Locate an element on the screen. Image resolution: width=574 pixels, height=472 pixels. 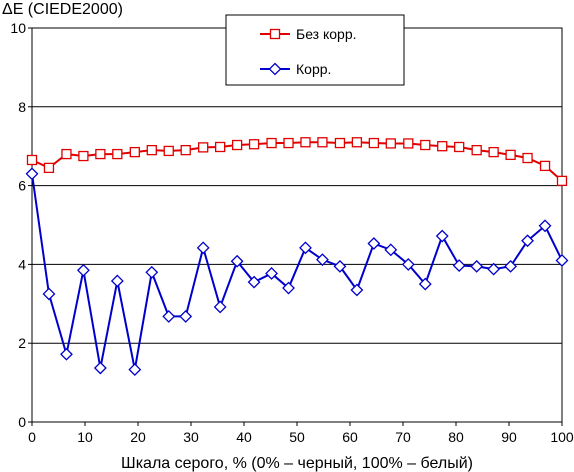
x-tick-label: 100 is located at coordinates (562, 437).